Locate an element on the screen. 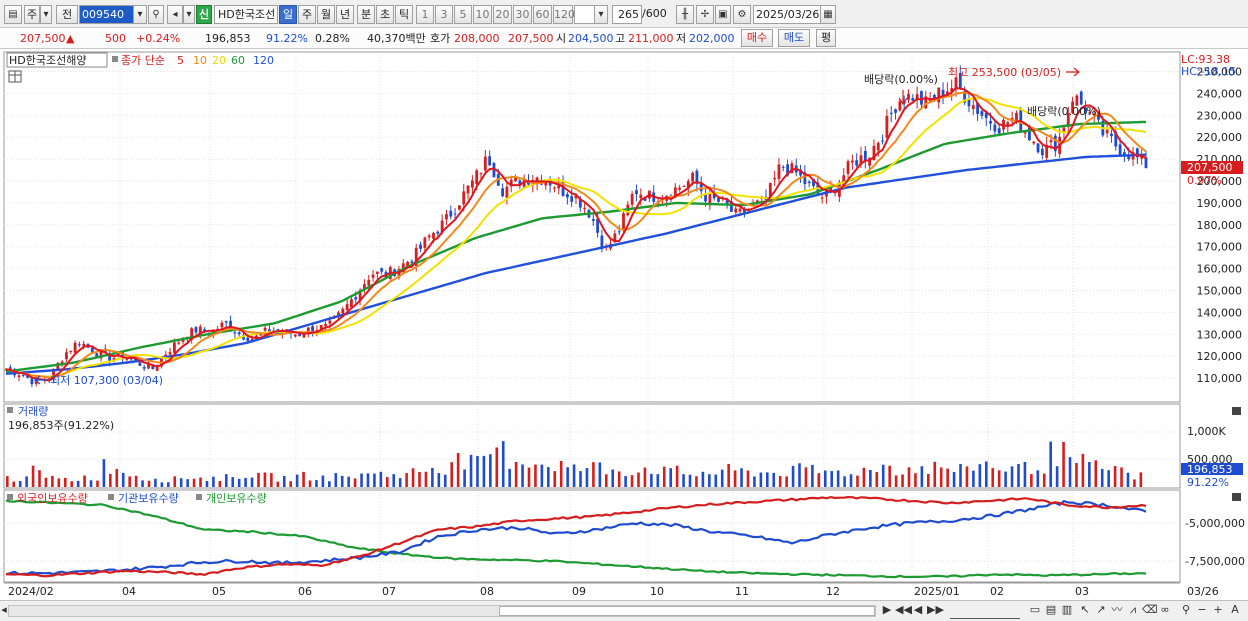  chart-scroll-thumb is located at coordinates (687, 611).